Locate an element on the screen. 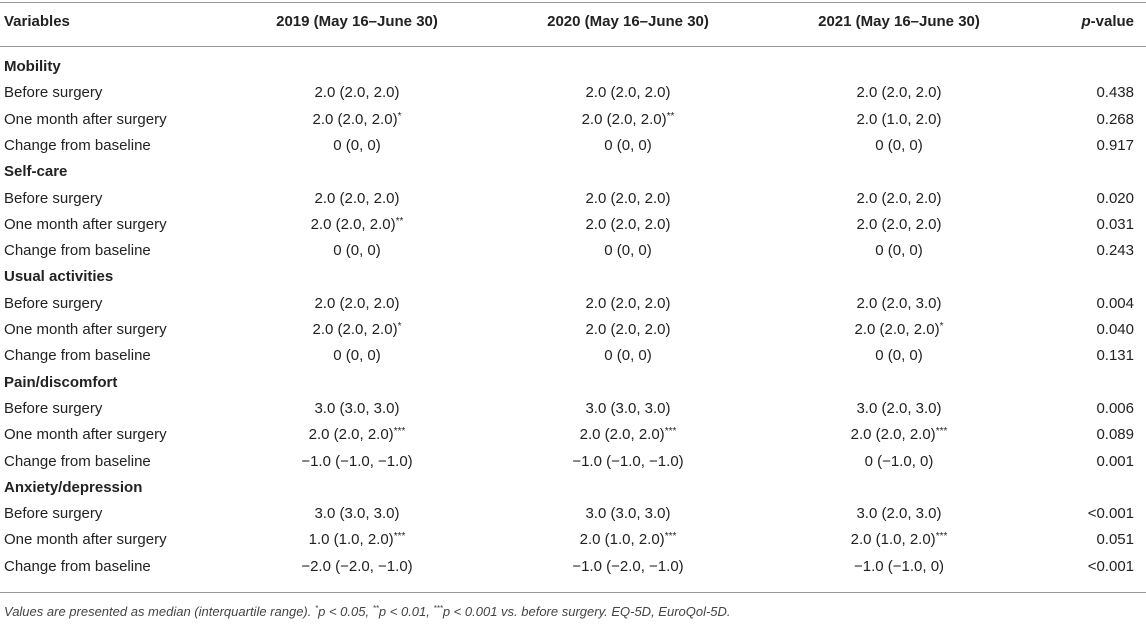 The height and width of the screenshot is (629, 1146). p-value: 0.268 is located at coordinates (1115, 119).